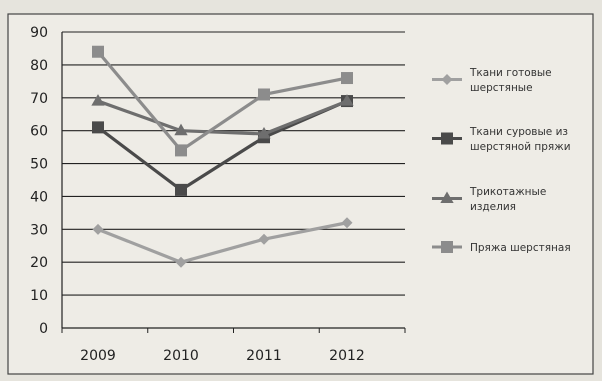 The height and width of the screenshot is (381, 602). I want to click on legend-entry: Ткани суровые из шерстяной пряжи, so click(501, 139).